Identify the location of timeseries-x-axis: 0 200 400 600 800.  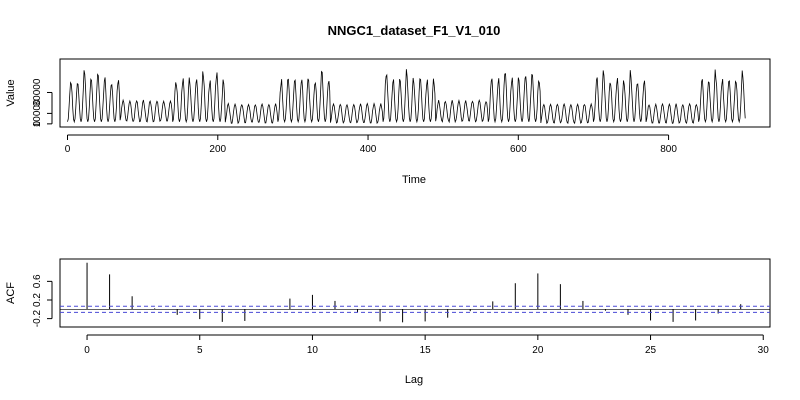
(371, 144).